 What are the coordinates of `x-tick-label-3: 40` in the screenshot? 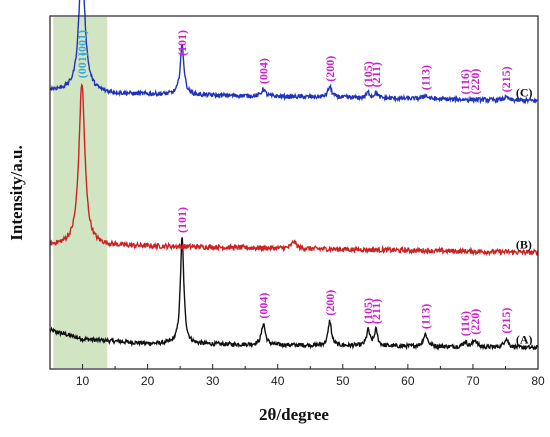 It's located at (278, 381).